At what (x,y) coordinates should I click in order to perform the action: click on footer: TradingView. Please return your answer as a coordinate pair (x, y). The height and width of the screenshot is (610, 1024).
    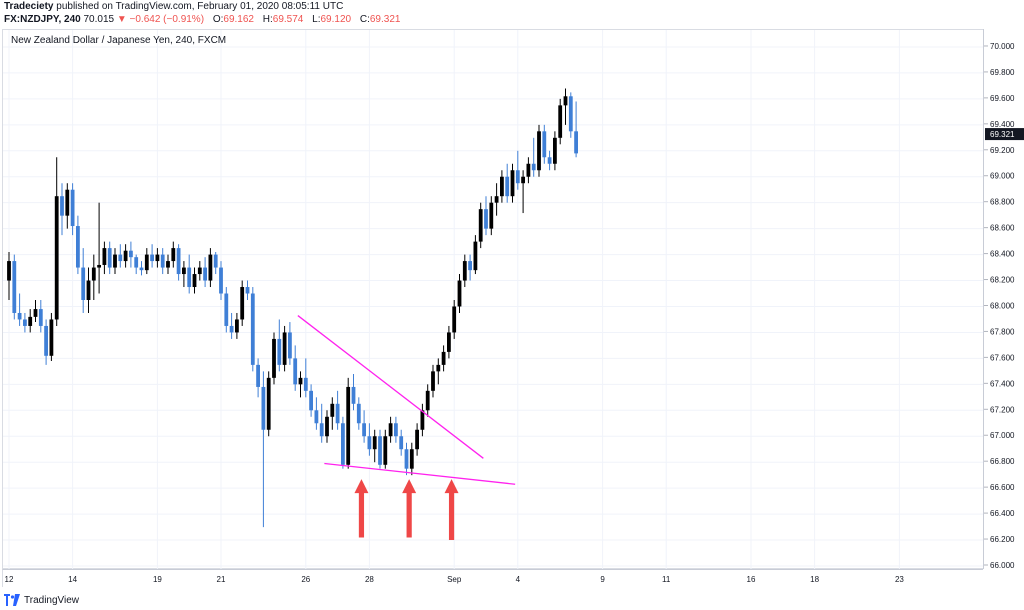
    Looking at the image, I should click on (41, 600).